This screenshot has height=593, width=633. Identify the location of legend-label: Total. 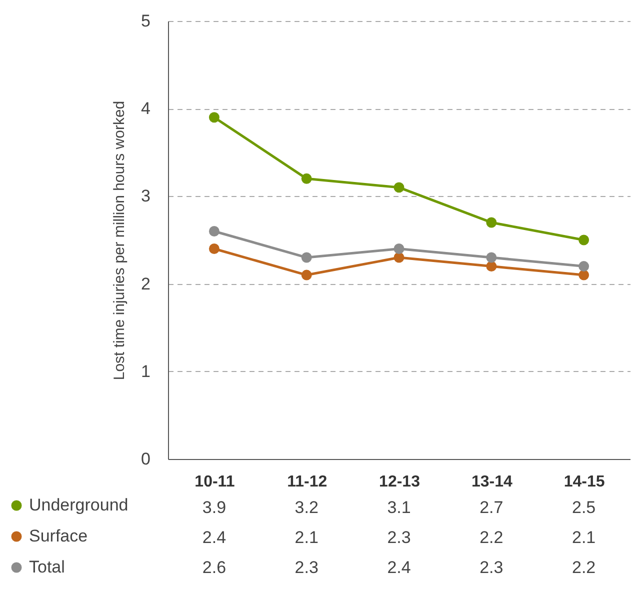
(47, 567).